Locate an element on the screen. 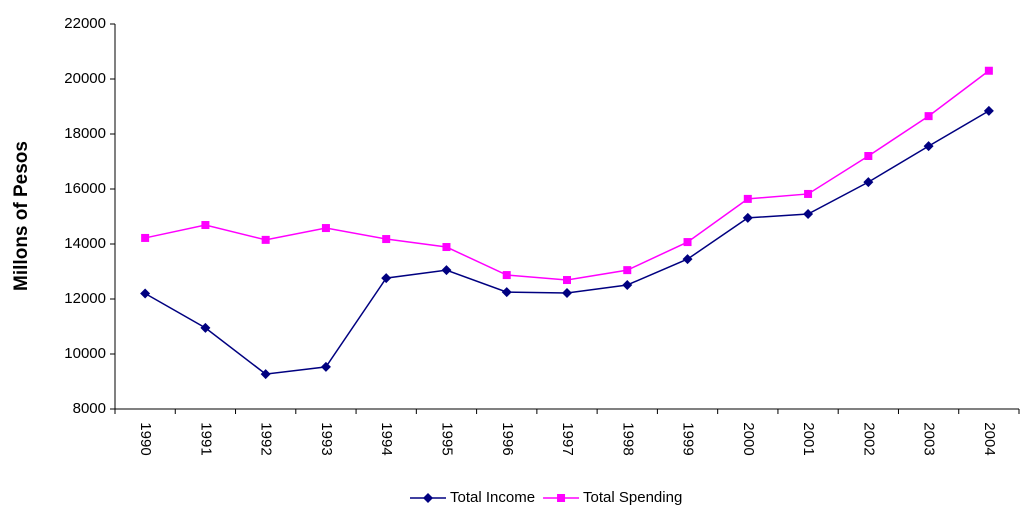  y-tick-label: 18000 is located at coordinates (85, 133).